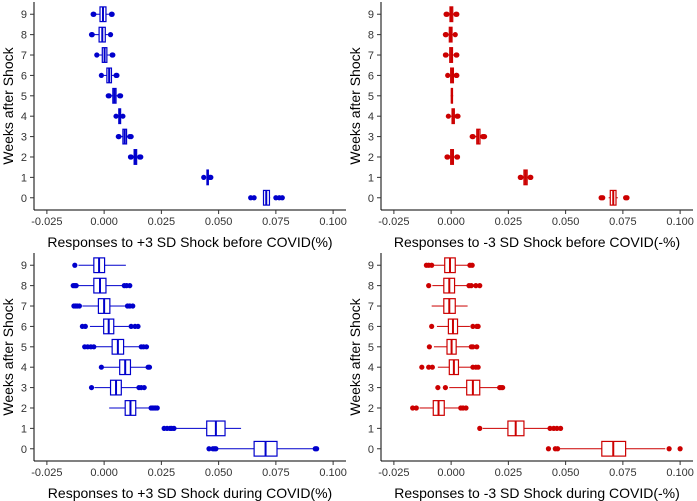 This screenshot has height=501, width=697. Describe the element at coordinates (46, 222) in the screenshot. I see `x-tick-label: -0.025` at that location.